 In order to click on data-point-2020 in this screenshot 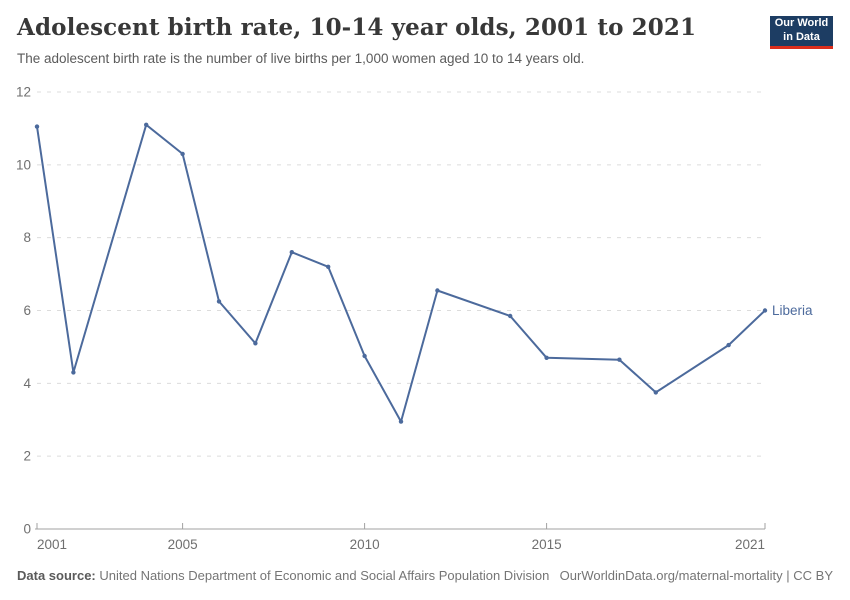, I will do `click(728, 345)`.